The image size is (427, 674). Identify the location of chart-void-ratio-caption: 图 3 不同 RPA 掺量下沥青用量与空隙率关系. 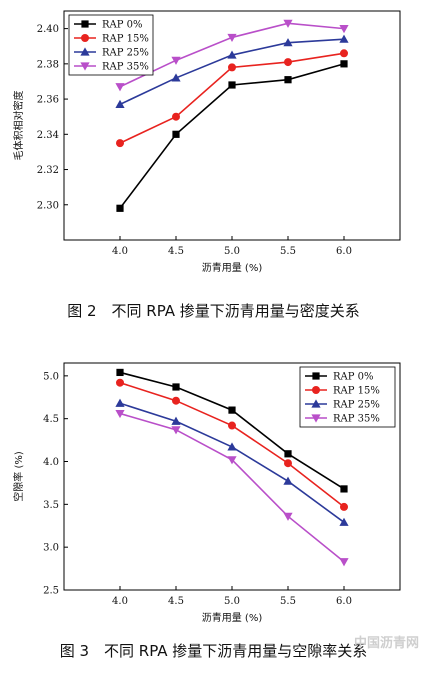
(213, 651).